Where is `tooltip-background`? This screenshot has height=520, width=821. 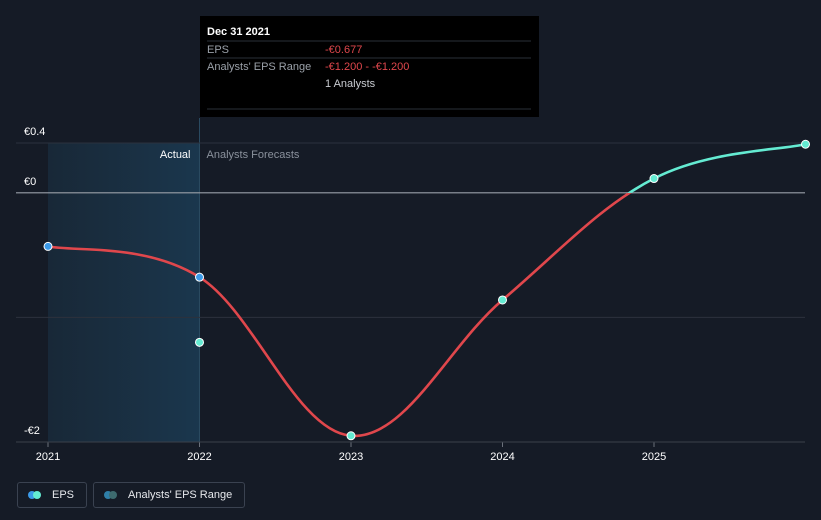
tooltip-background is located at coordinates (369, 66).